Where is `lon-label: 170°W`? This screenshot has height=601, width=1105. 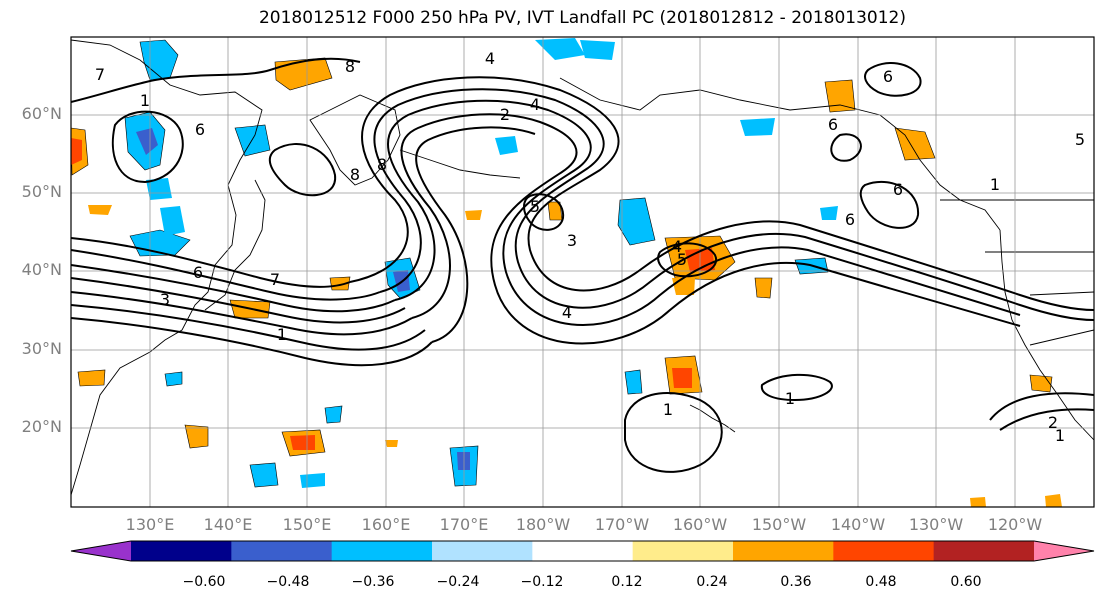 lon-label: 170°W is located at coordinates (622, 524).